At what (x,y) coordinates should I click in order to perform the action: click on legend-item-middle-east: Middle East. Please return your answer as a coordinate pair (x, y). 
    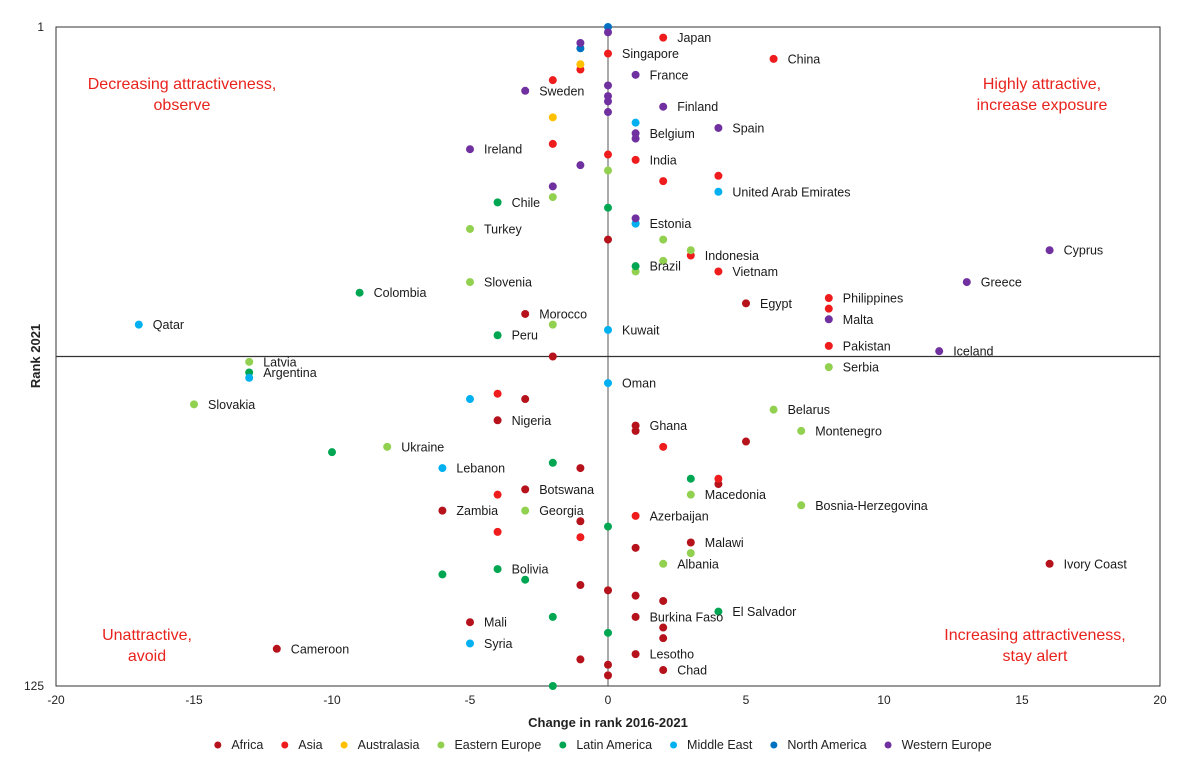
    Looking at the image, I should click on (711, 745).